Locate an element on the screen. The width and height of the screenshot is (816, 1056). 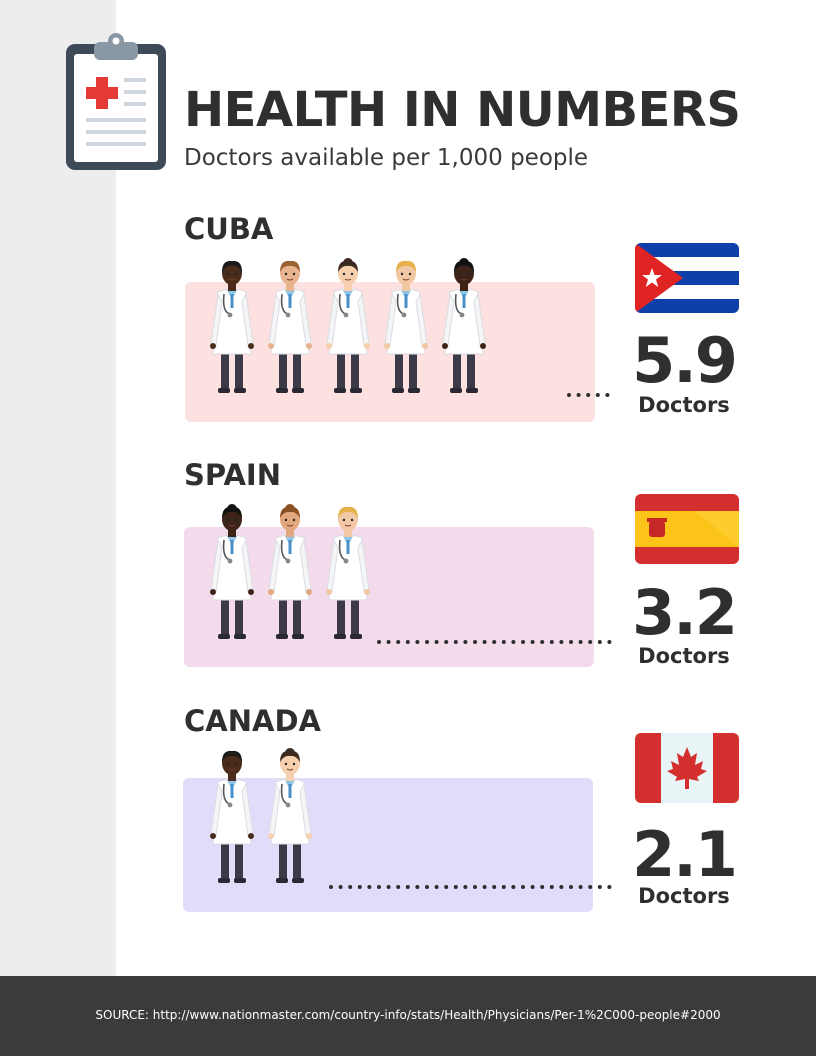
value-label: 3.2 is located at coordinates (685, 612).